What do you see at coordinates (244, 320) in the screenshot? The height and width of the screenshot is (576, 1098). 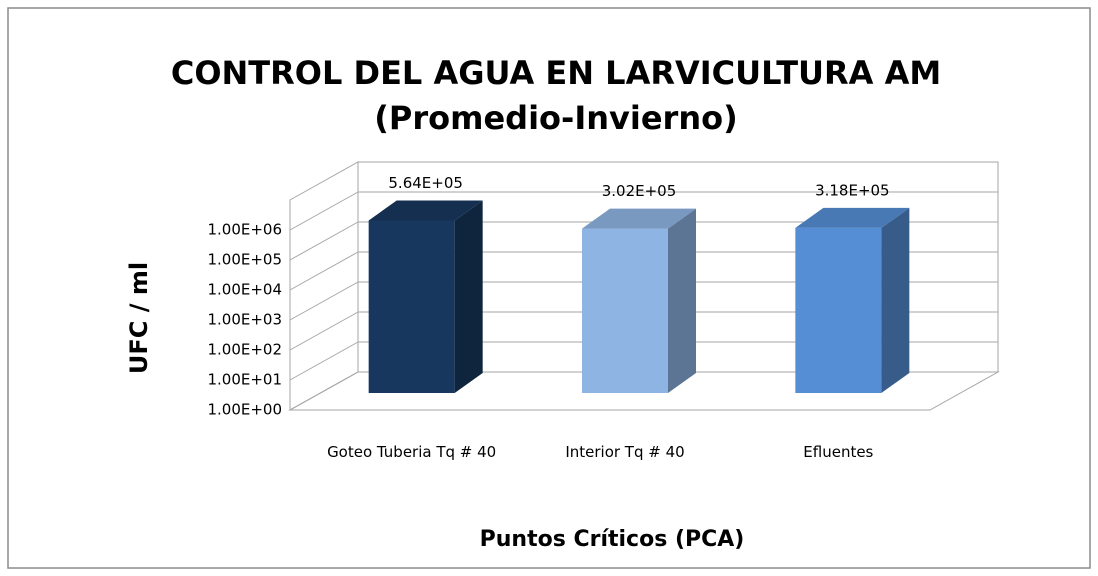 I see `y-tick-label: 1.00E+03` at bounding box center [244, 320].